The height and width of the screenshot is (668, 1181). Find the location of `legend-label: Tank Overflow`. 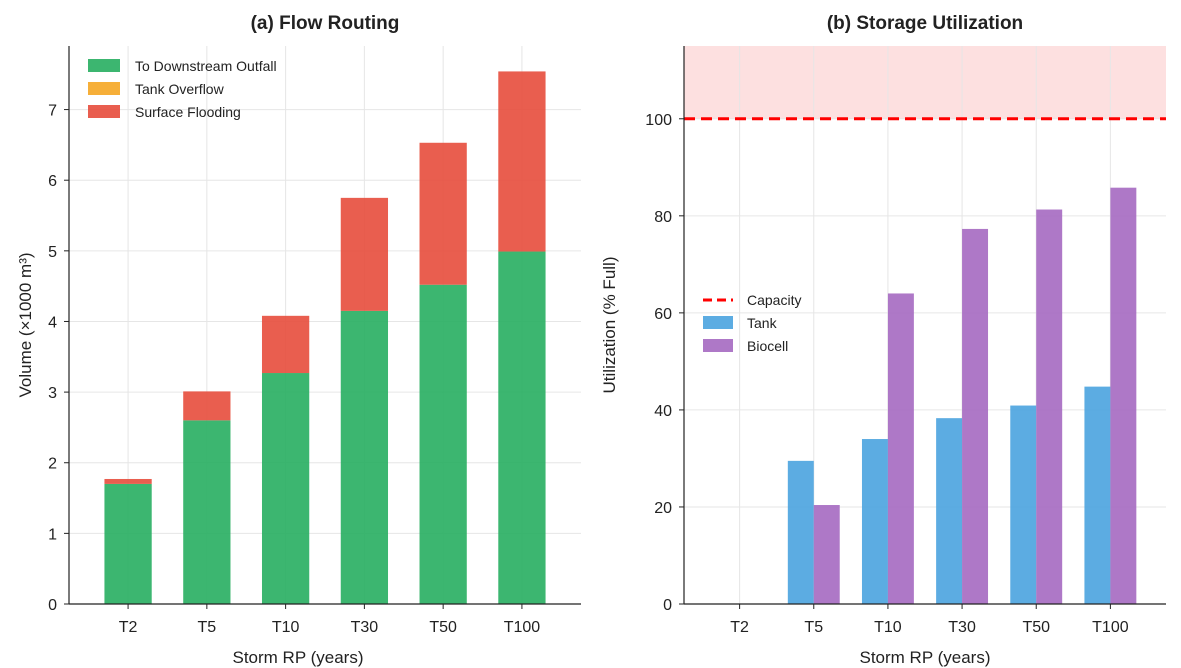

legend-label: Tank Overflow is located at coordinates (180, 89).